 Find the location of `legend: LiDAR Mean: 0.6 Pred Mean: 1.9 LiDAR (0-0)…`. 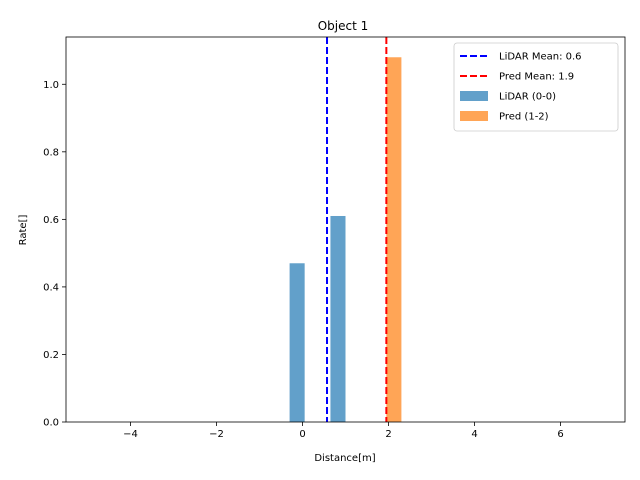

legend: LiDAR Mean: 0.6 Pred Mean: 1.9 LiDAR (0-0)… is located at coordinates (536, 87).